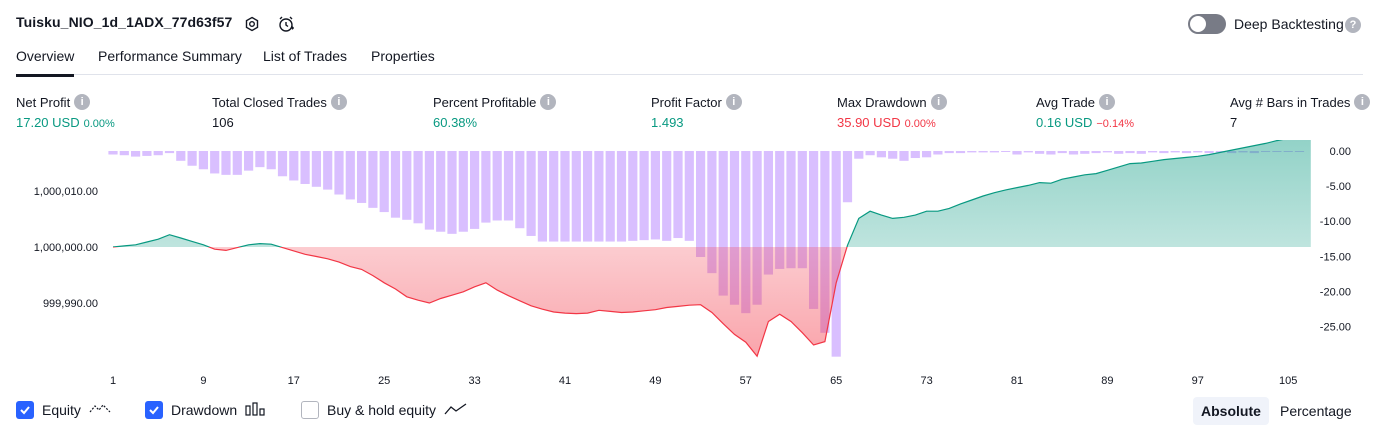 The height and width of the screenshot is (435, 1379). What do you see at coordinates (565, 381) in the screenshot?
I see `x-axis-tick: 41` at bounding box center [565, 381].